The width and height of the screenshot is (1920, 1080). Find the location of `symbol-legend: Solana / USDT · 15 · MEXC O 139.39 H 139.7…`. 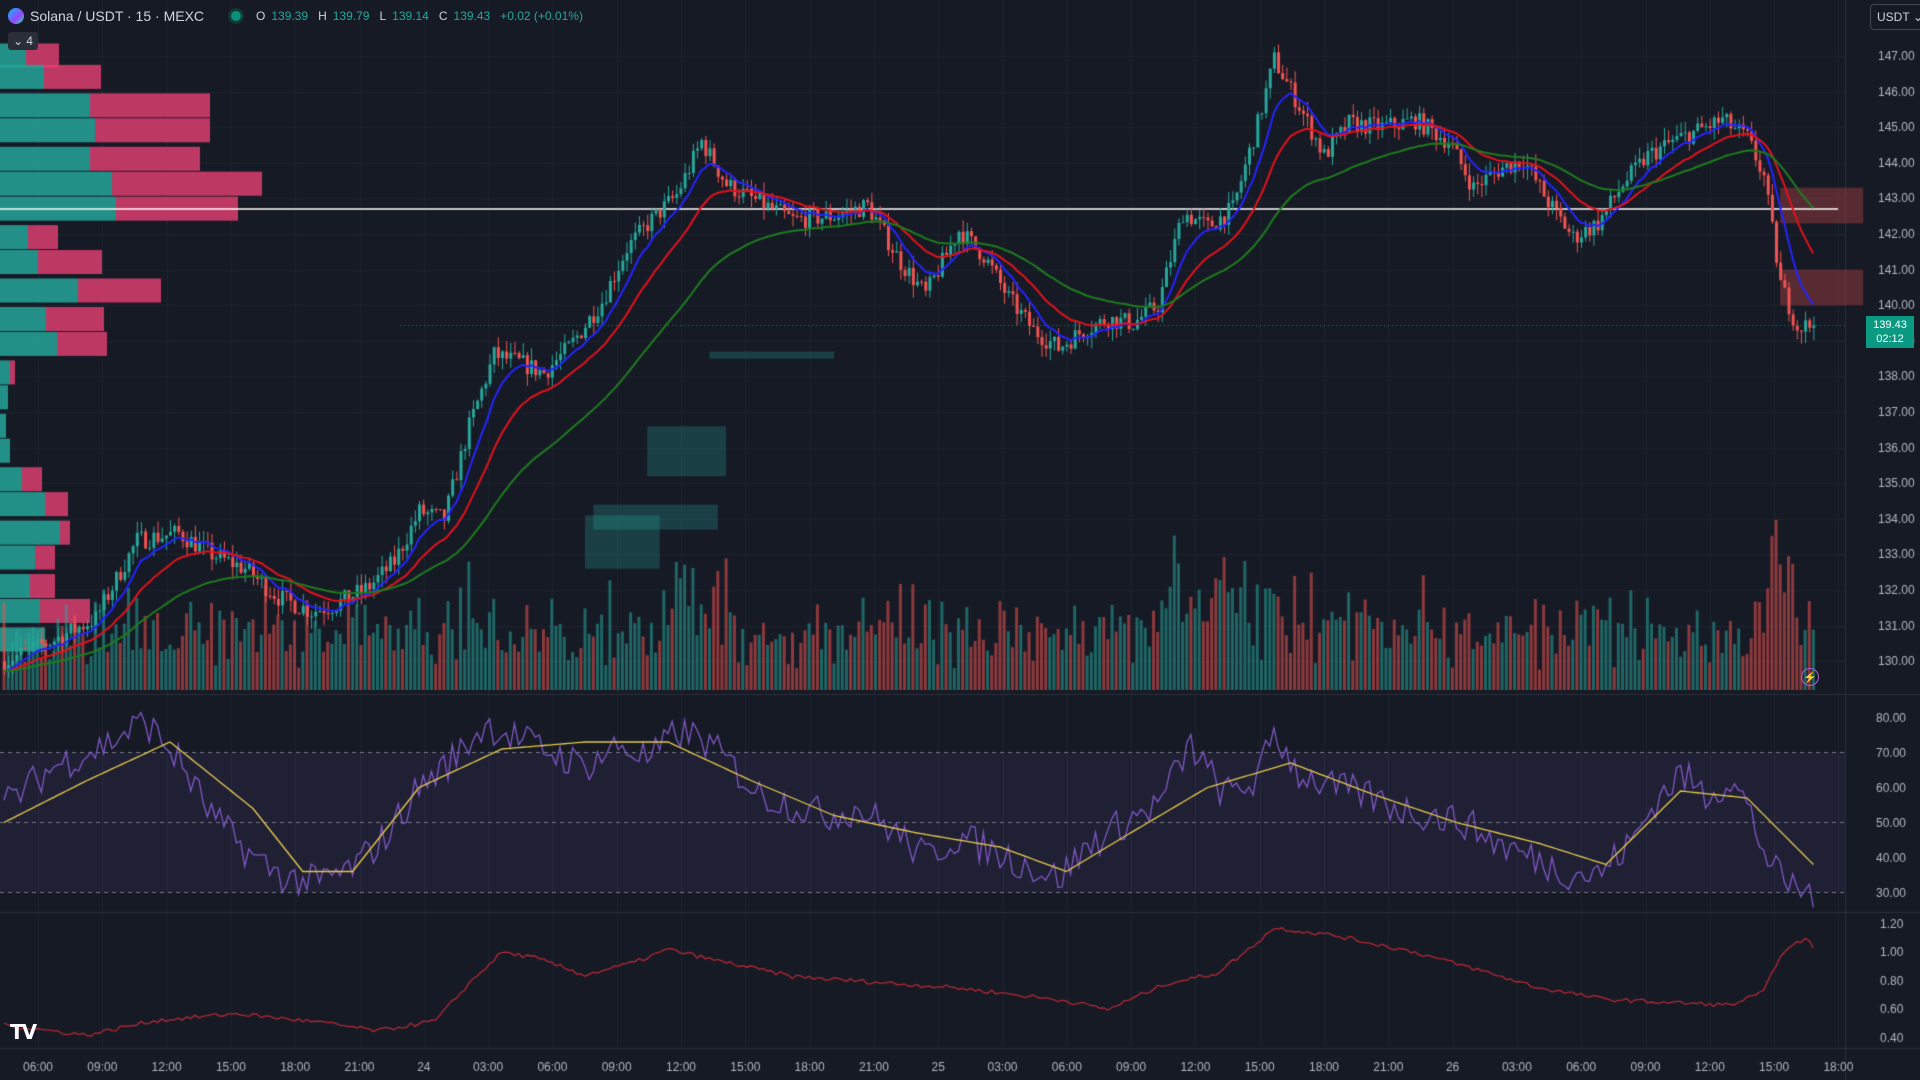

symbol-legend: Solana / USDT · 15 · MEXC O 139.39 H 139.7… is located at coordinates (297, 16).